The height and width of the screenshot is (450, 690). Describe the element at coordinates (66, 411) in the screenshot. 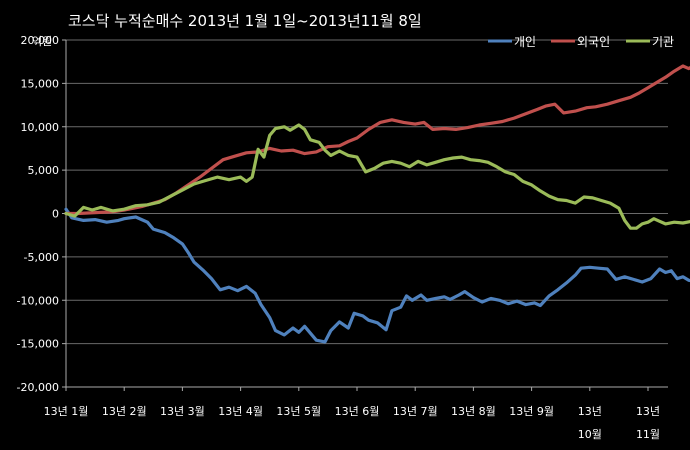

I see `x-tick-label: 13년 1월` at that location.